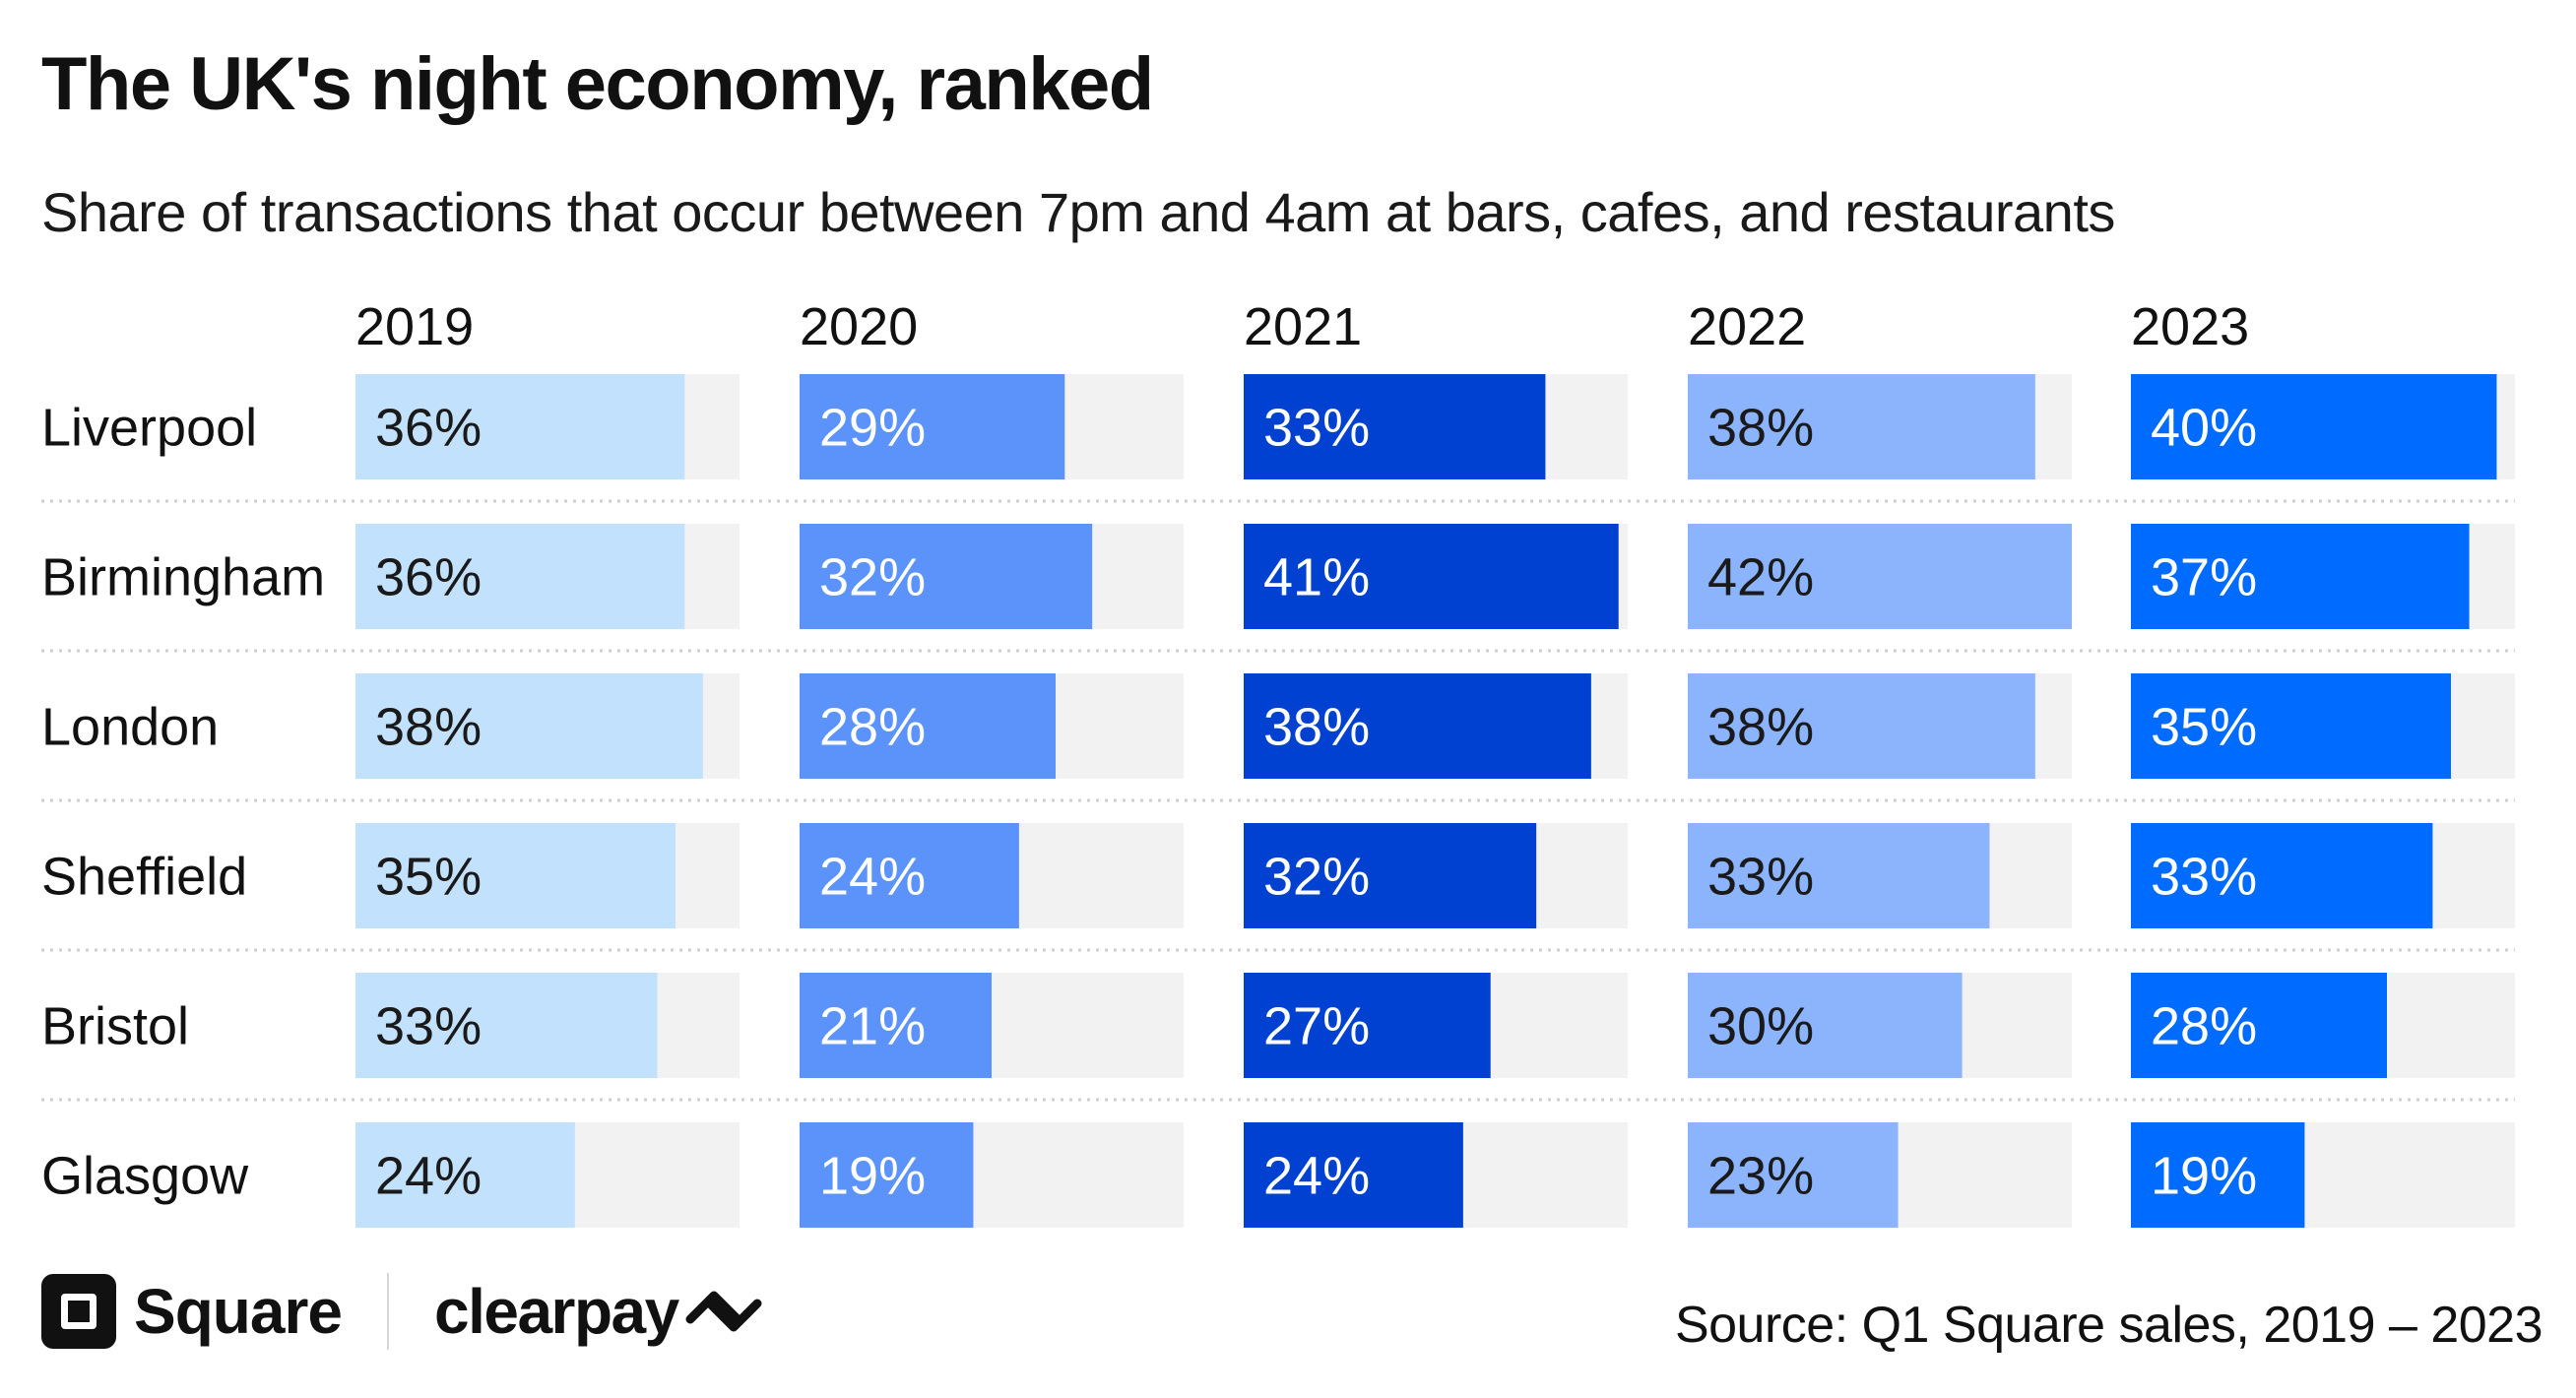 The width and height of the screenshot is (2576, 1398). What do you see at coordinates (387, 1311) in the screenshot?
I see `brand-divider` at bounding box center [387, 1311].